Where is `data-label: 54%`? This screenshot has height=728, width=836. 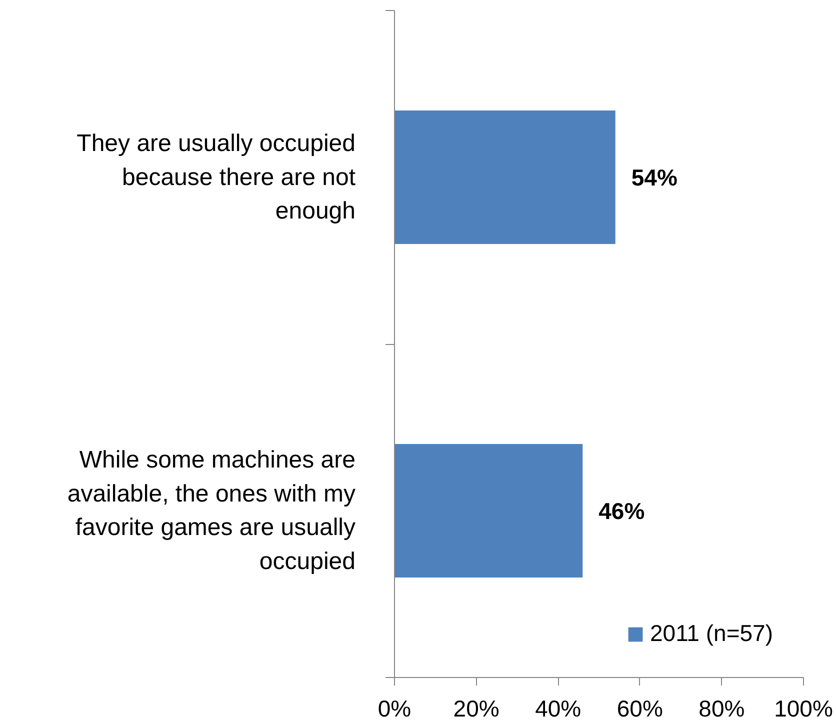 data-label: 54% is located at coordinates (654, 177).